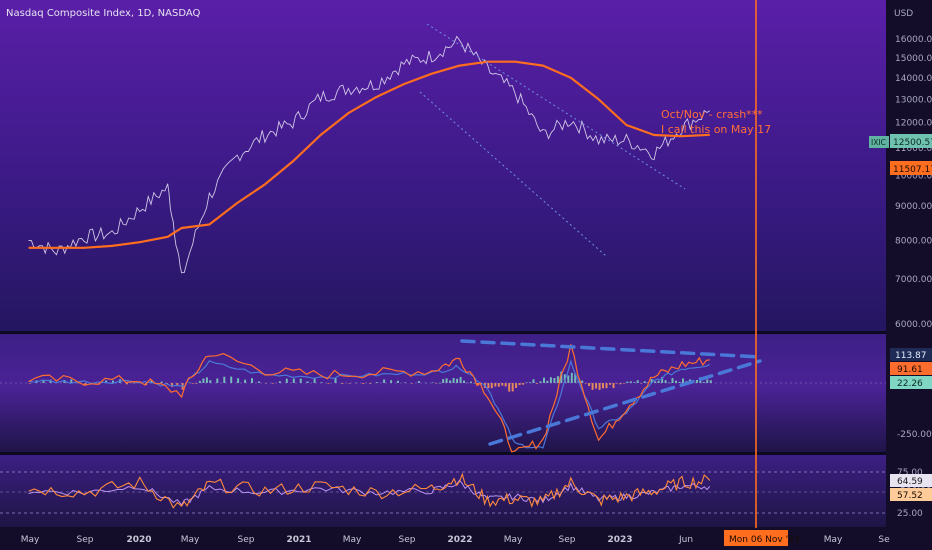 The width and height of the screenshot is (932, 550). I want to click on ma-price-badge, so click(911, 168).